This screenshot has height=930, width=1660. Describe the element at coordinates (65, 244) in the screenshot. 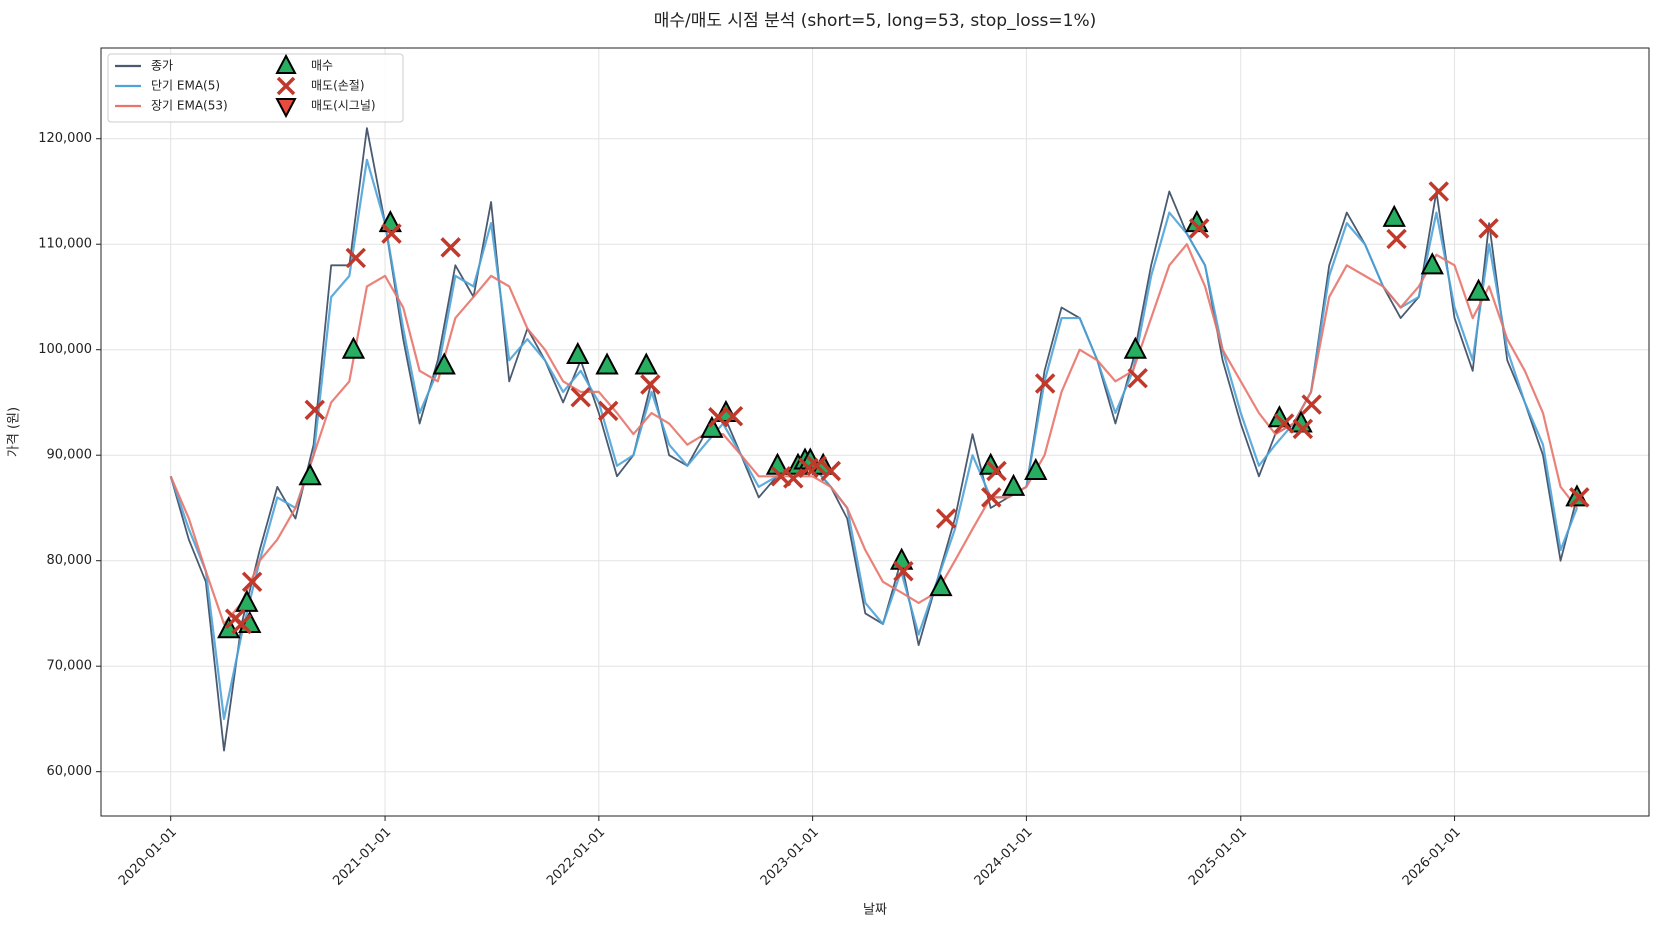

I see `y-tick-label: 110,000` at that location.